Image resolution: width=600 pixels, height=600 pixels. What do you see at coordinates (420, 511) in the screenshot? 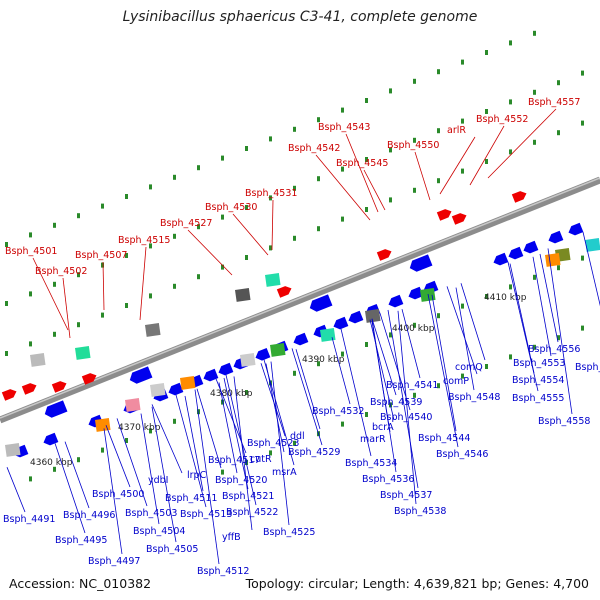
I see `reverse-gene-label: Bsph_4538` at bounding box center [420, 511].